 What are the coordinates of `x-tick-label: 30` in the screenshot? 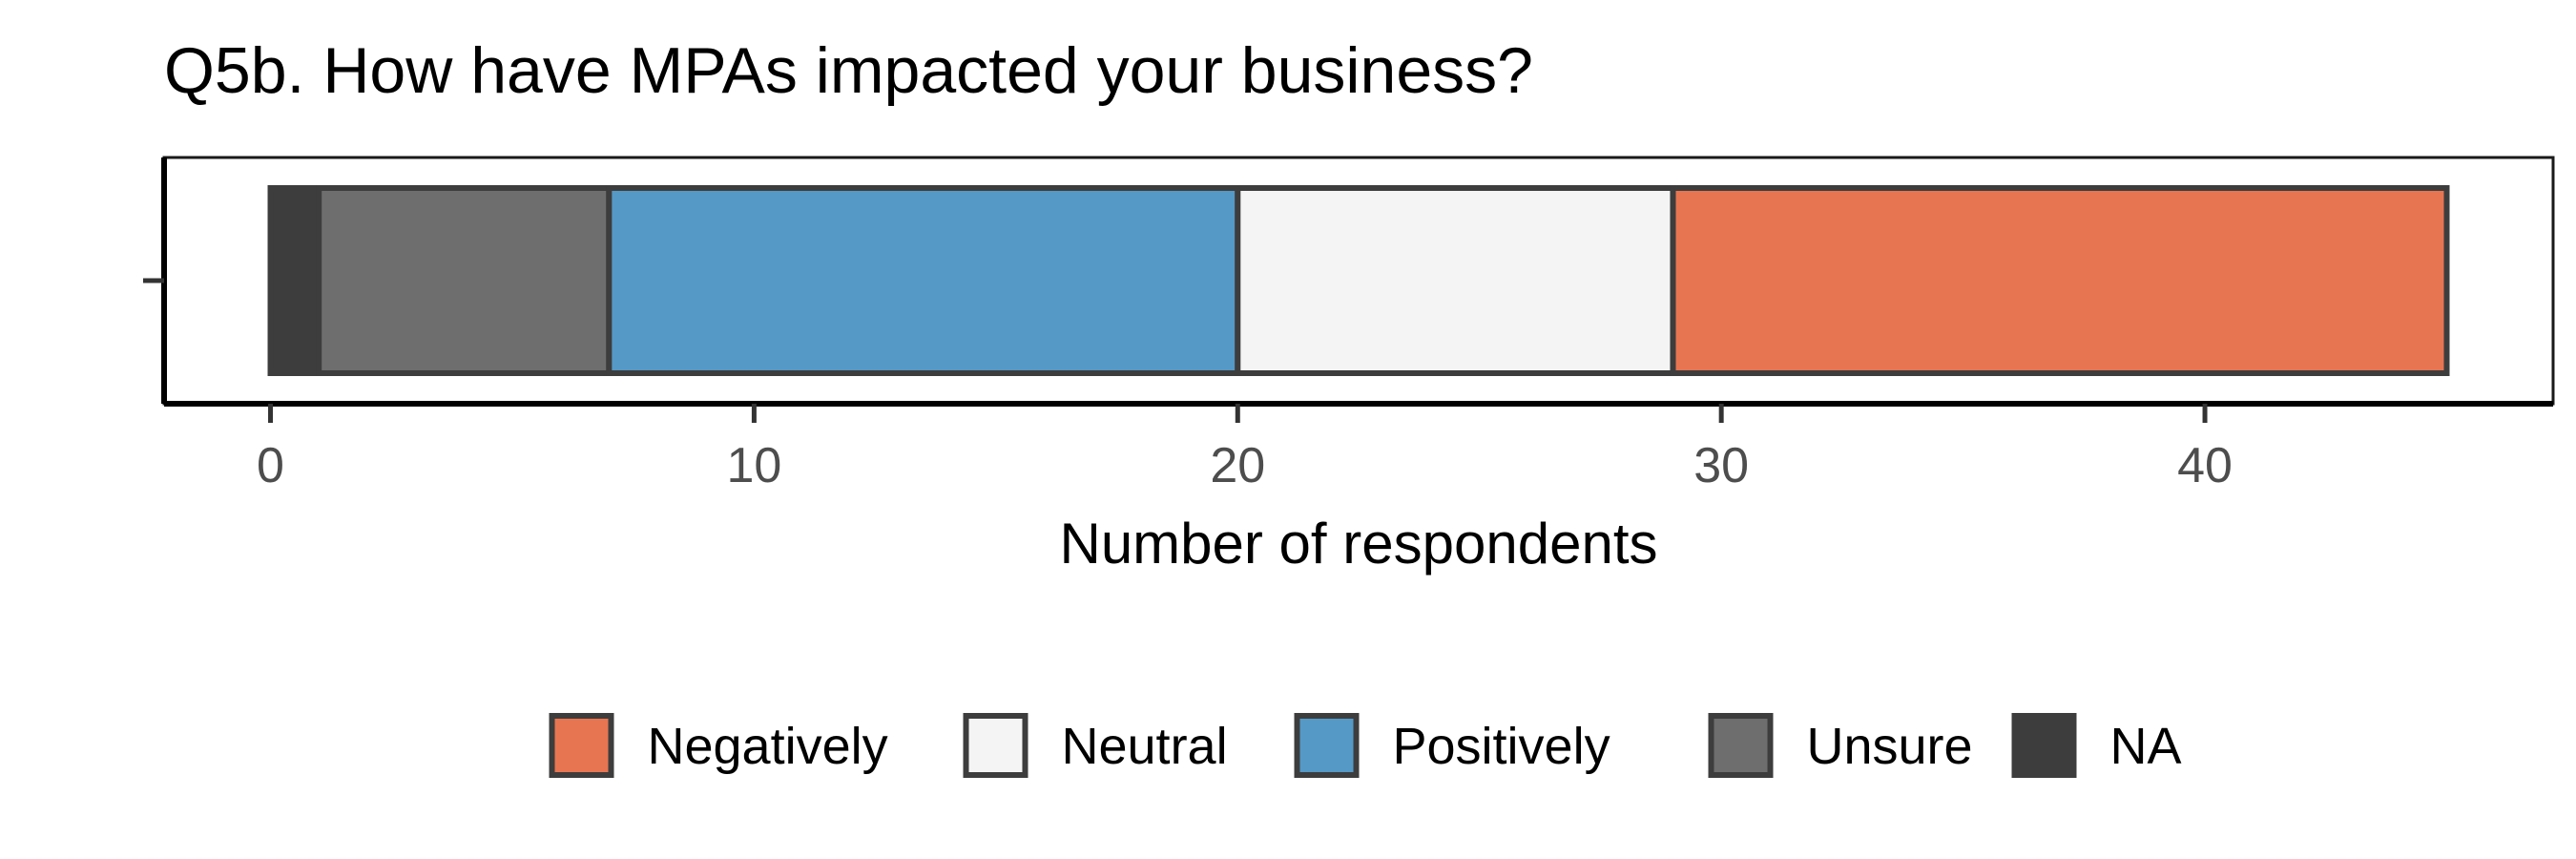 It's located at (1721, 465).